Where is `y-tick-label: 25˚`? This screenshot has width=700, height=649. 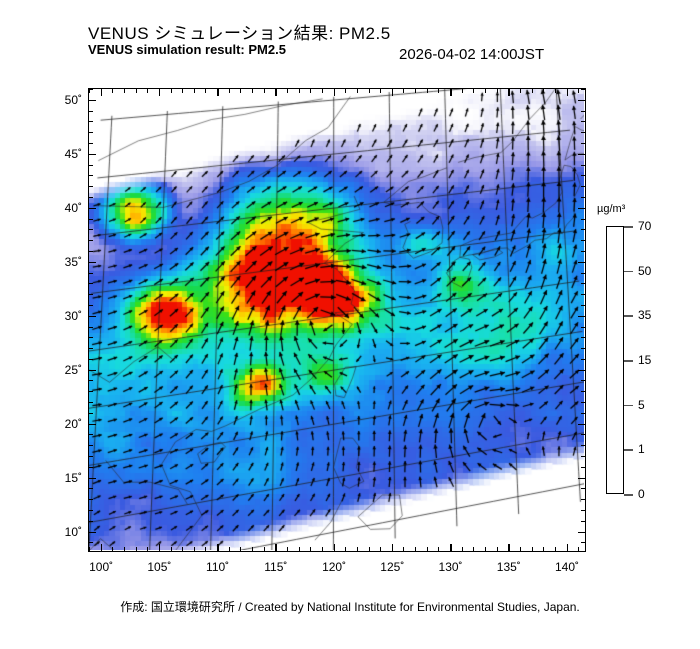
y-tick-label: 25˚ is located at coordinates (73, 370).